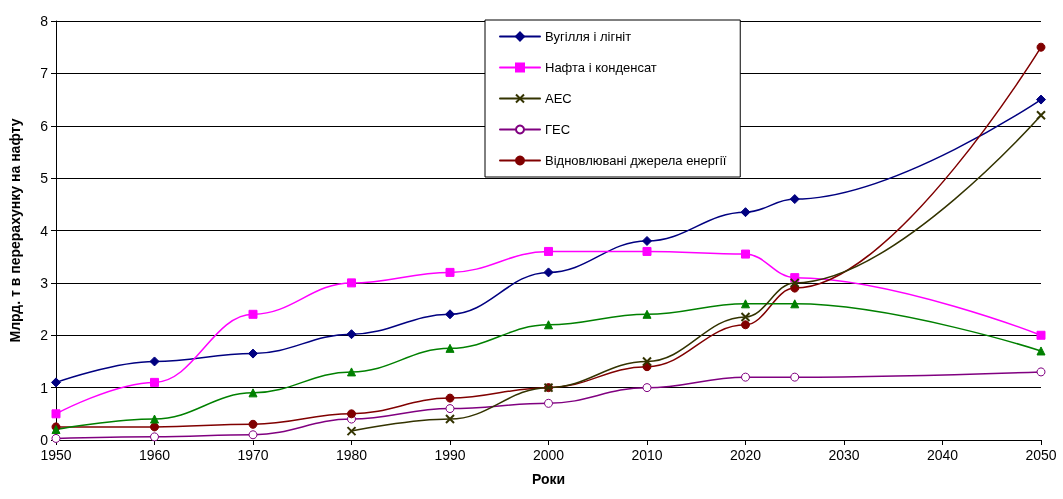 The width and height of the screenshot is (1063, 499). What do you see at coordinates (1041, 455) in the screenshot?
I see `x-tick-label: 2050` at bounding box center [1041, 455].